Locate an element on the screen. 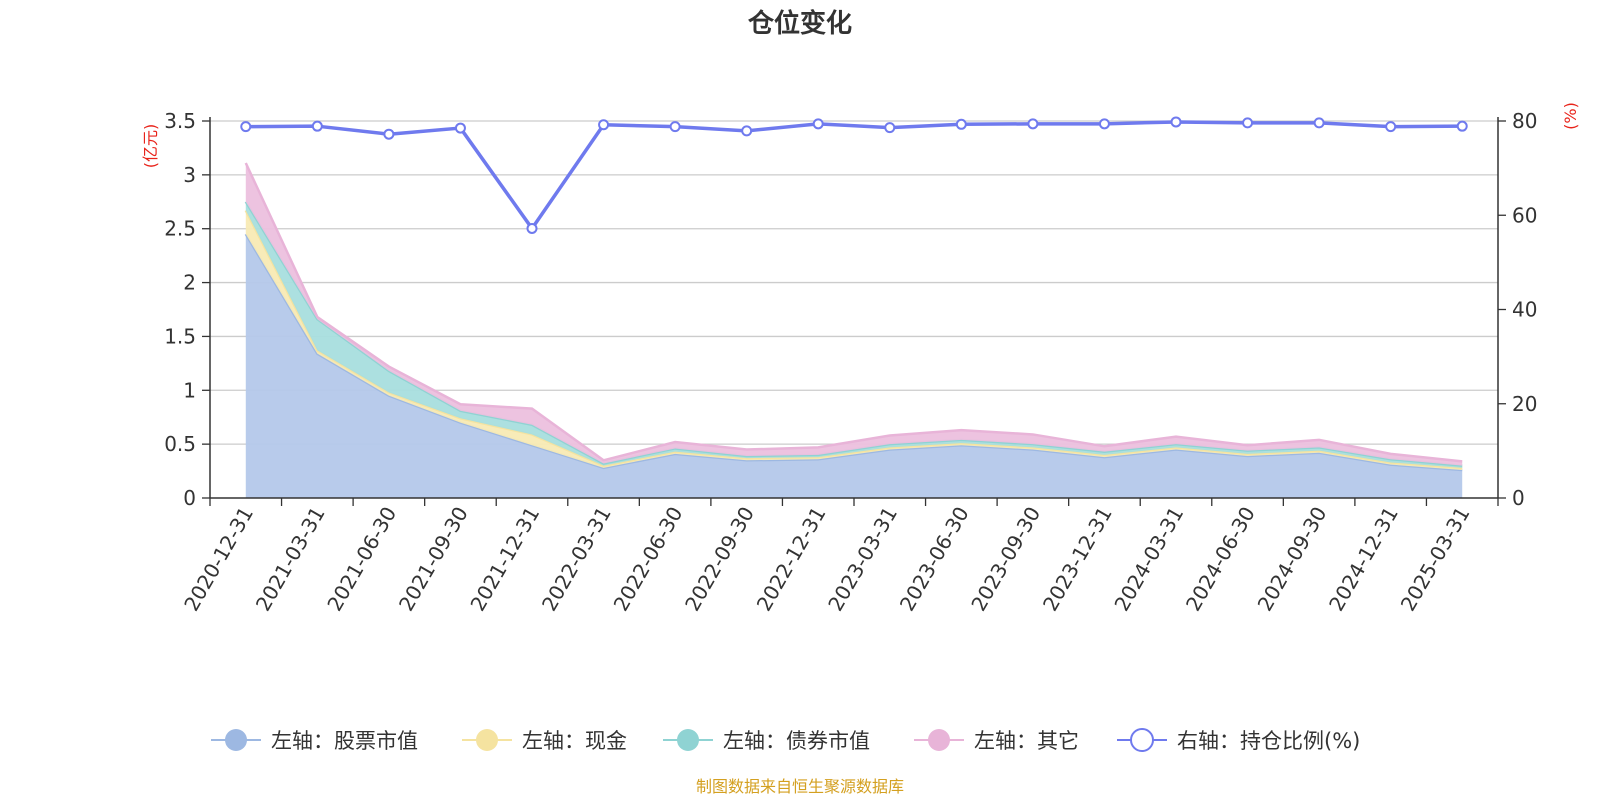  legend-item-3: 左轴：债券市值 is located at coordinates (766, 741).